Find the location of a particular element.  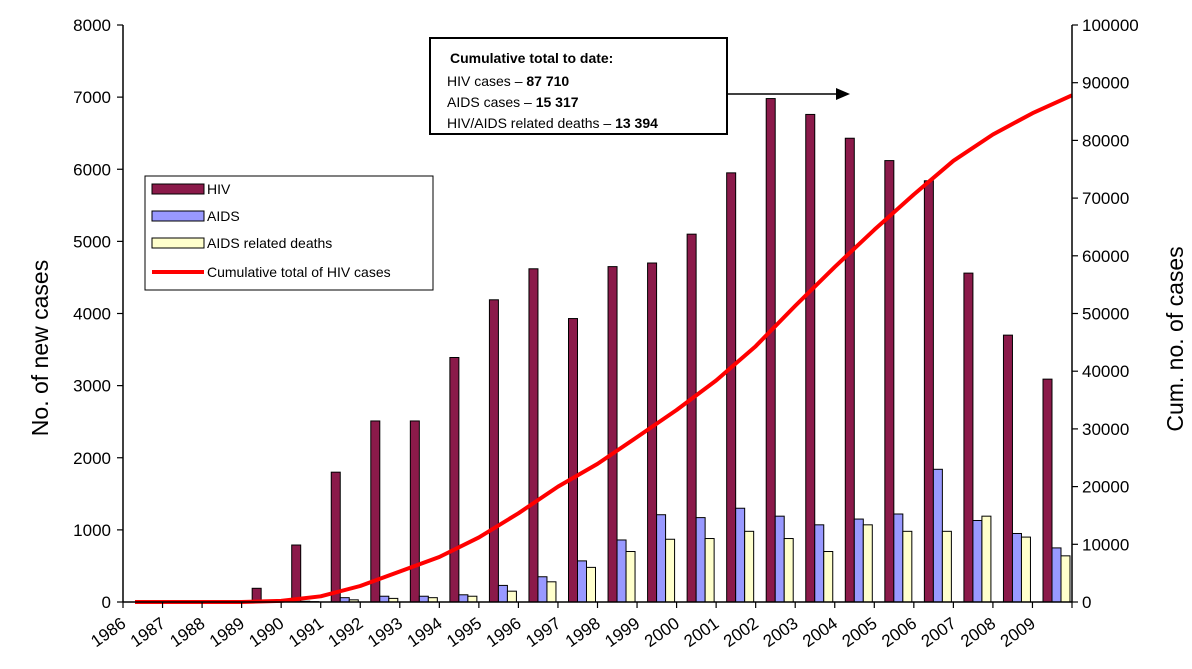

bar-aids-2001 is located at coordinates (740, 555).